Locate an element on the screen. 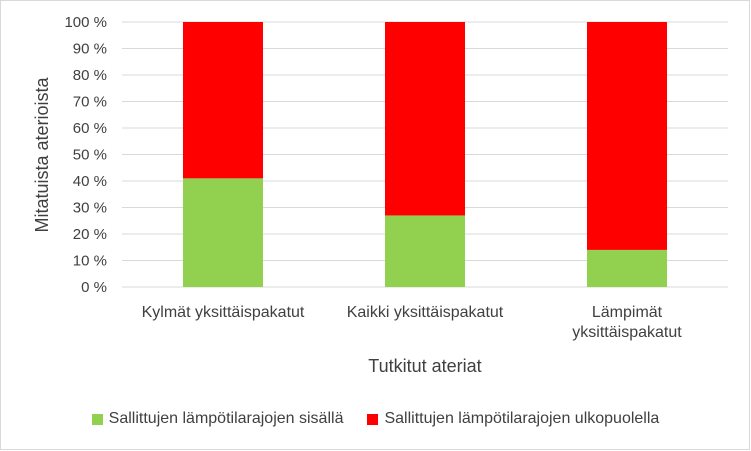 The width and height of the screenshot is (751, 451). y-tick-label: 100 % is located at coordinates (85, 22).